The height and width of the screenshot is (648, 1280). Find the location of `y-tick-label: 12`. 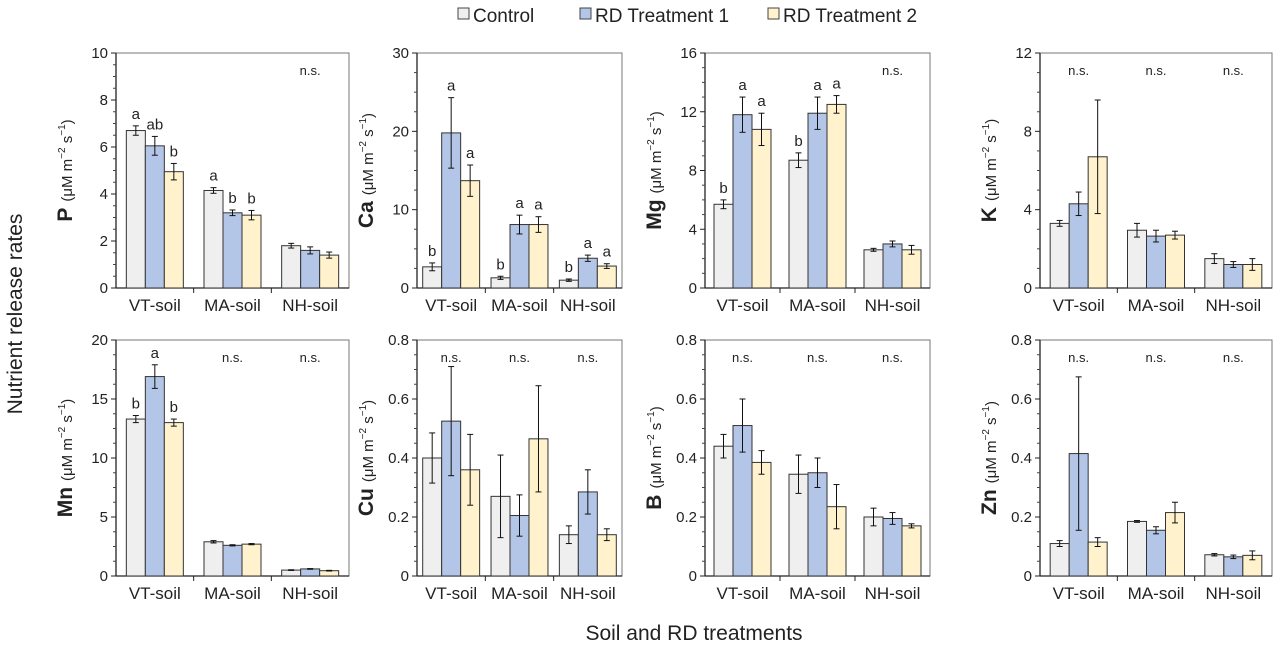

y-tick-label: 12 is located at coordinates (688, 112).